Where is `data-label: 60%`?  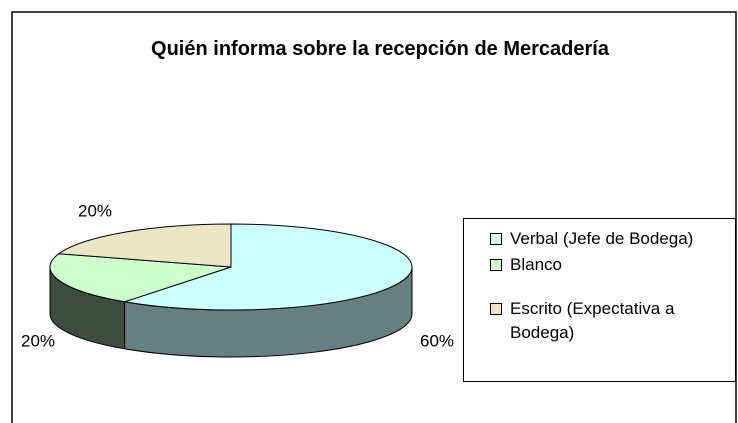 data-label: 60% is located at coordinates (437, 340).